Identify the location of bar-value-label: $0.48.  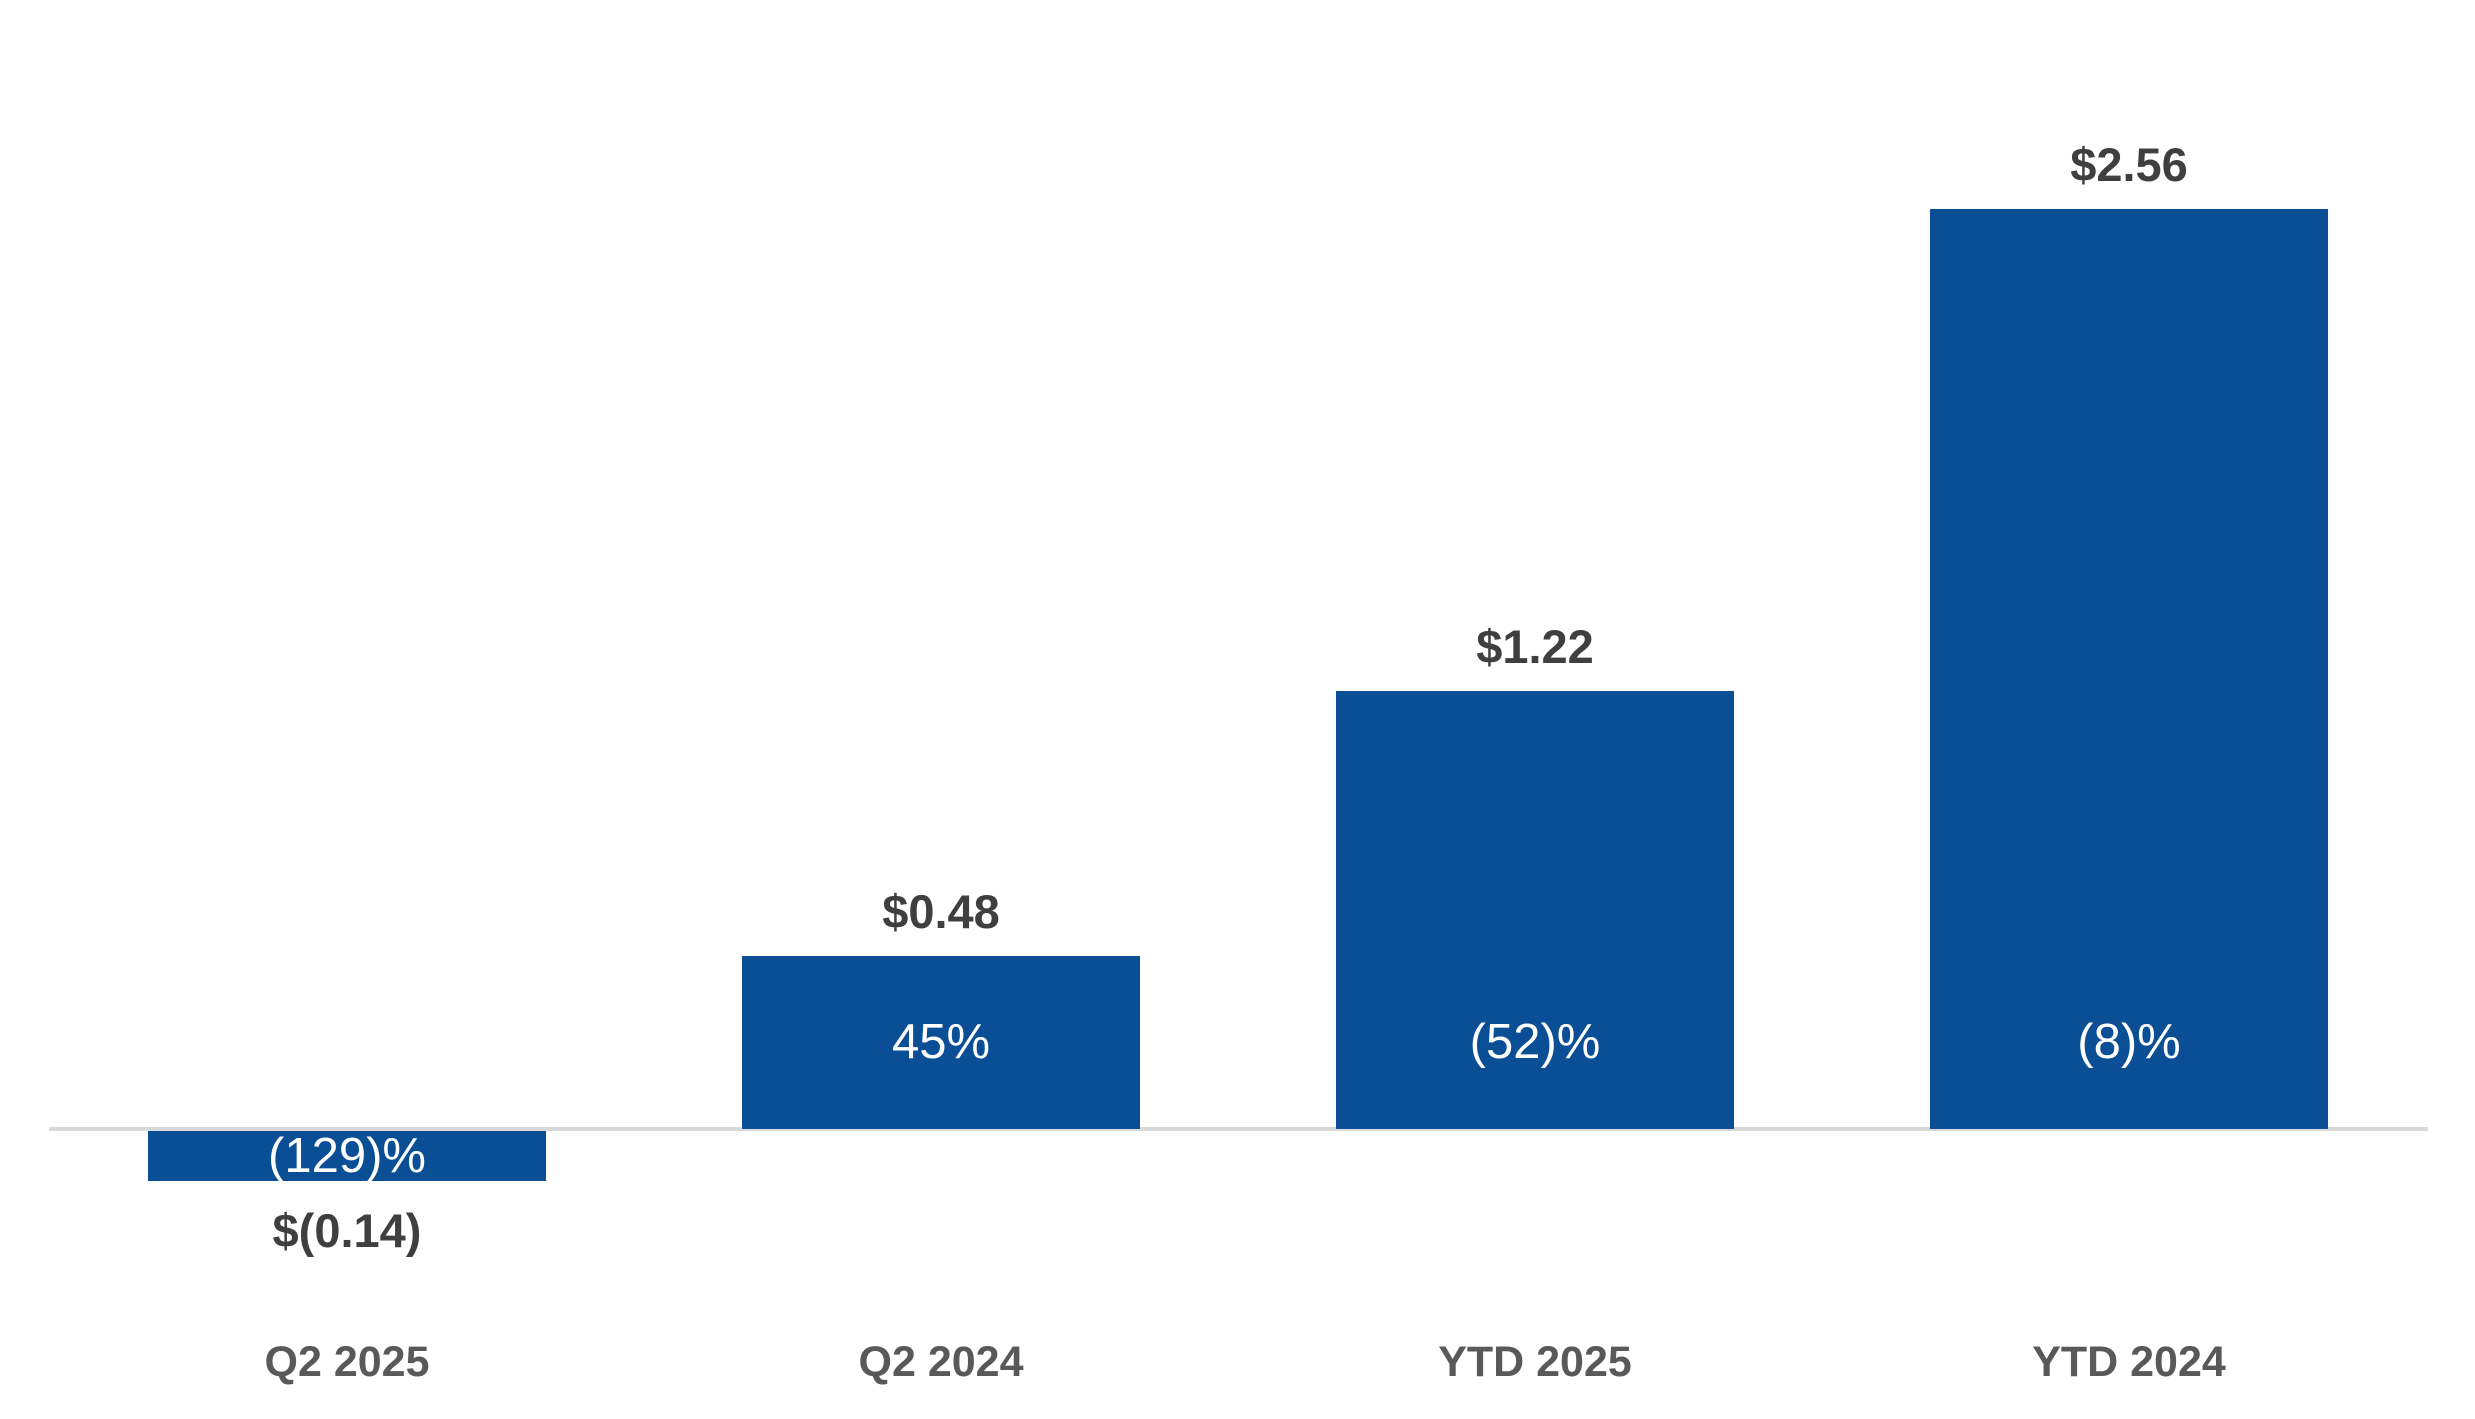
(941, 911).